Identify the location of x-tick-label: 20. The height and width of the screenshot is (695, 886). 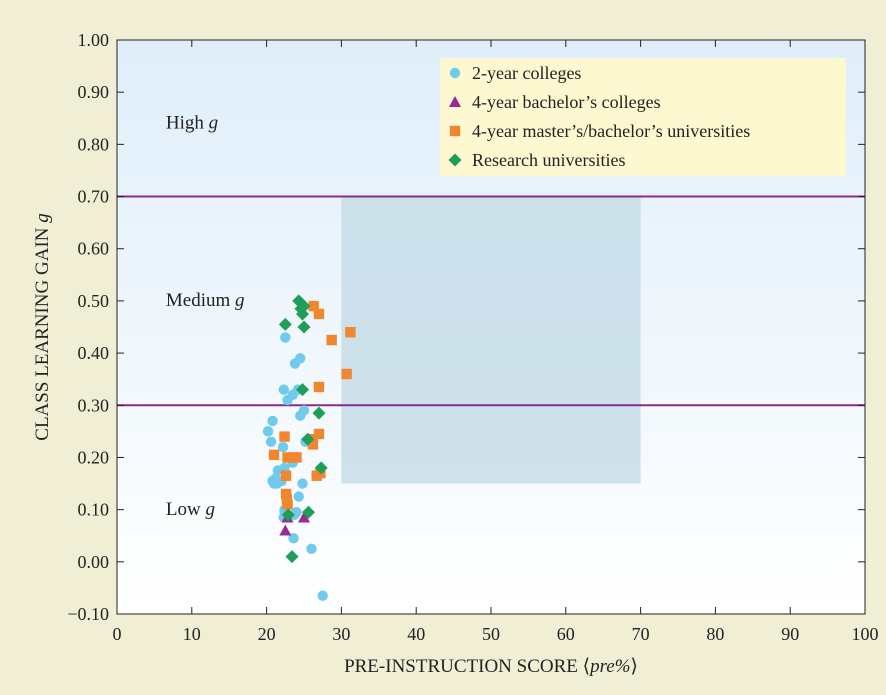
(267, 634).